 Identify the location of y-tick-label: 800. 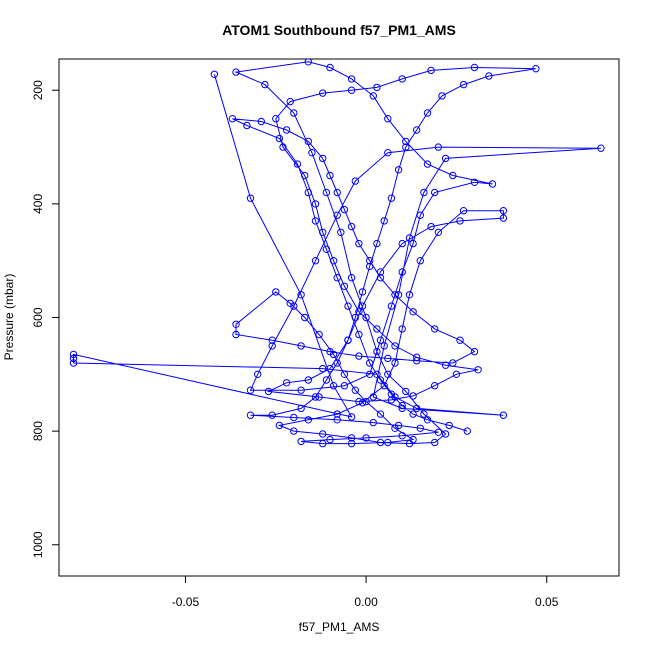
(38, 431).